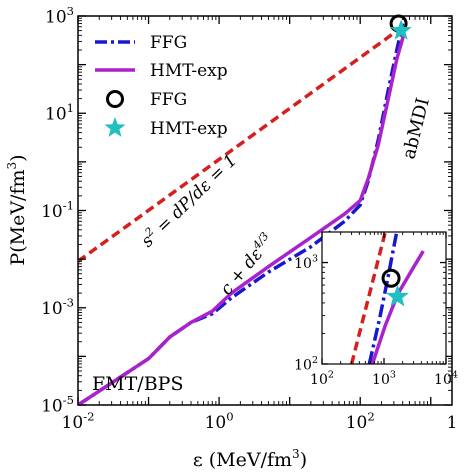 The width and height of the screenshot is (474, 474). I want to click on main-y-tick-label: 10³, so click(59, 16).